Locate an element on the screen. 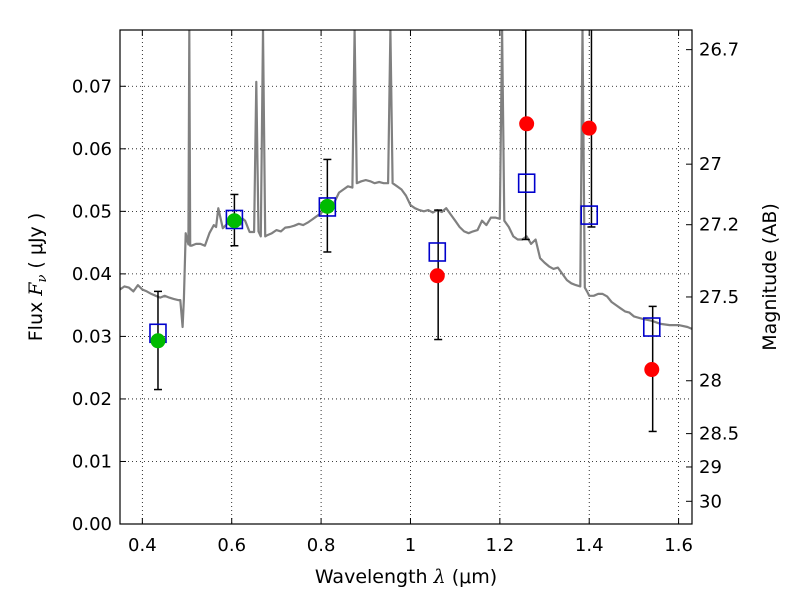 This screenshot has height=600, width=800. right-tick-label: 28 is located at coordinates (710, 381).